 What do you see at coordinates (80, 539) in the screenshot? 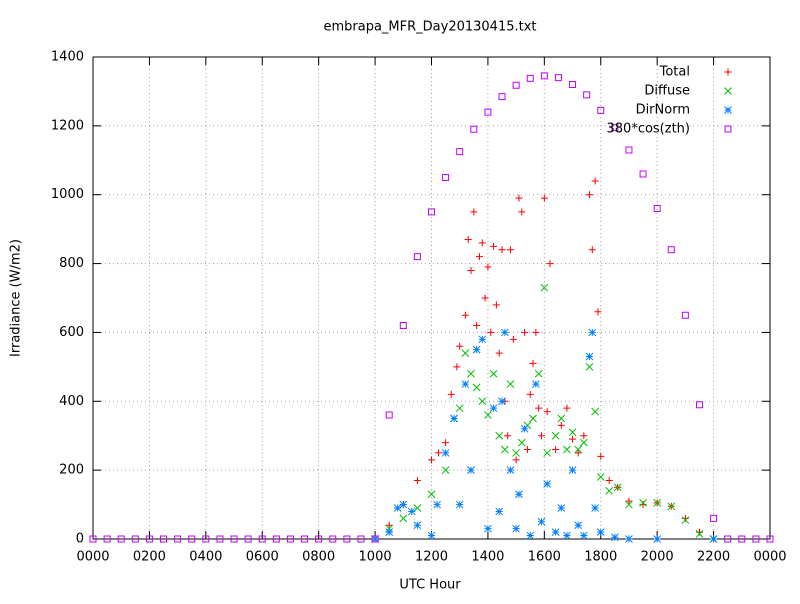
I see `y-tick-label: 0` at bounding box center [80, 539].